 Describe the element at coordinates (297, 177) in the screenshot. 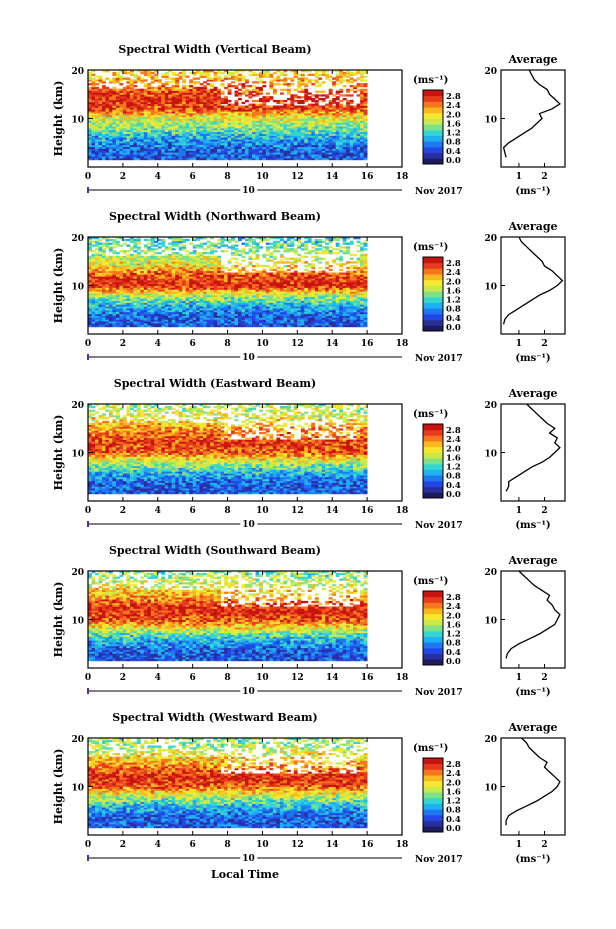

I see `x-tick-label: 12` at that location.